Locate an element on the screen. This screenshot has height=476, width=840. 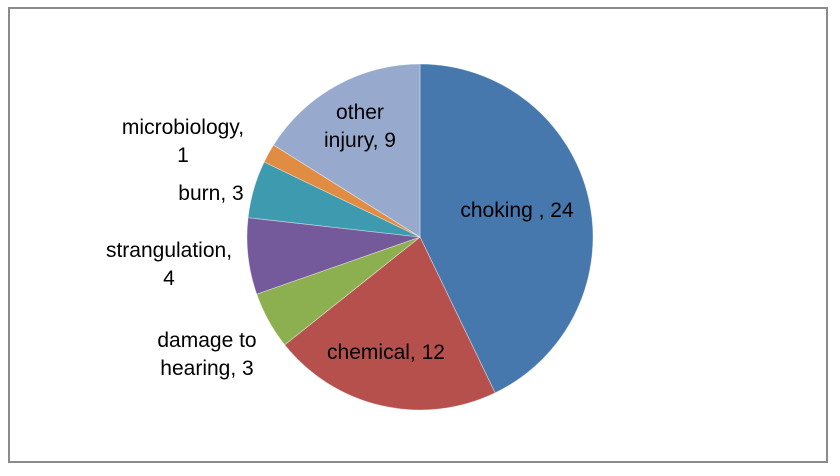
slice-label-burn: burn, 3 is located at coordinates (210, 194).